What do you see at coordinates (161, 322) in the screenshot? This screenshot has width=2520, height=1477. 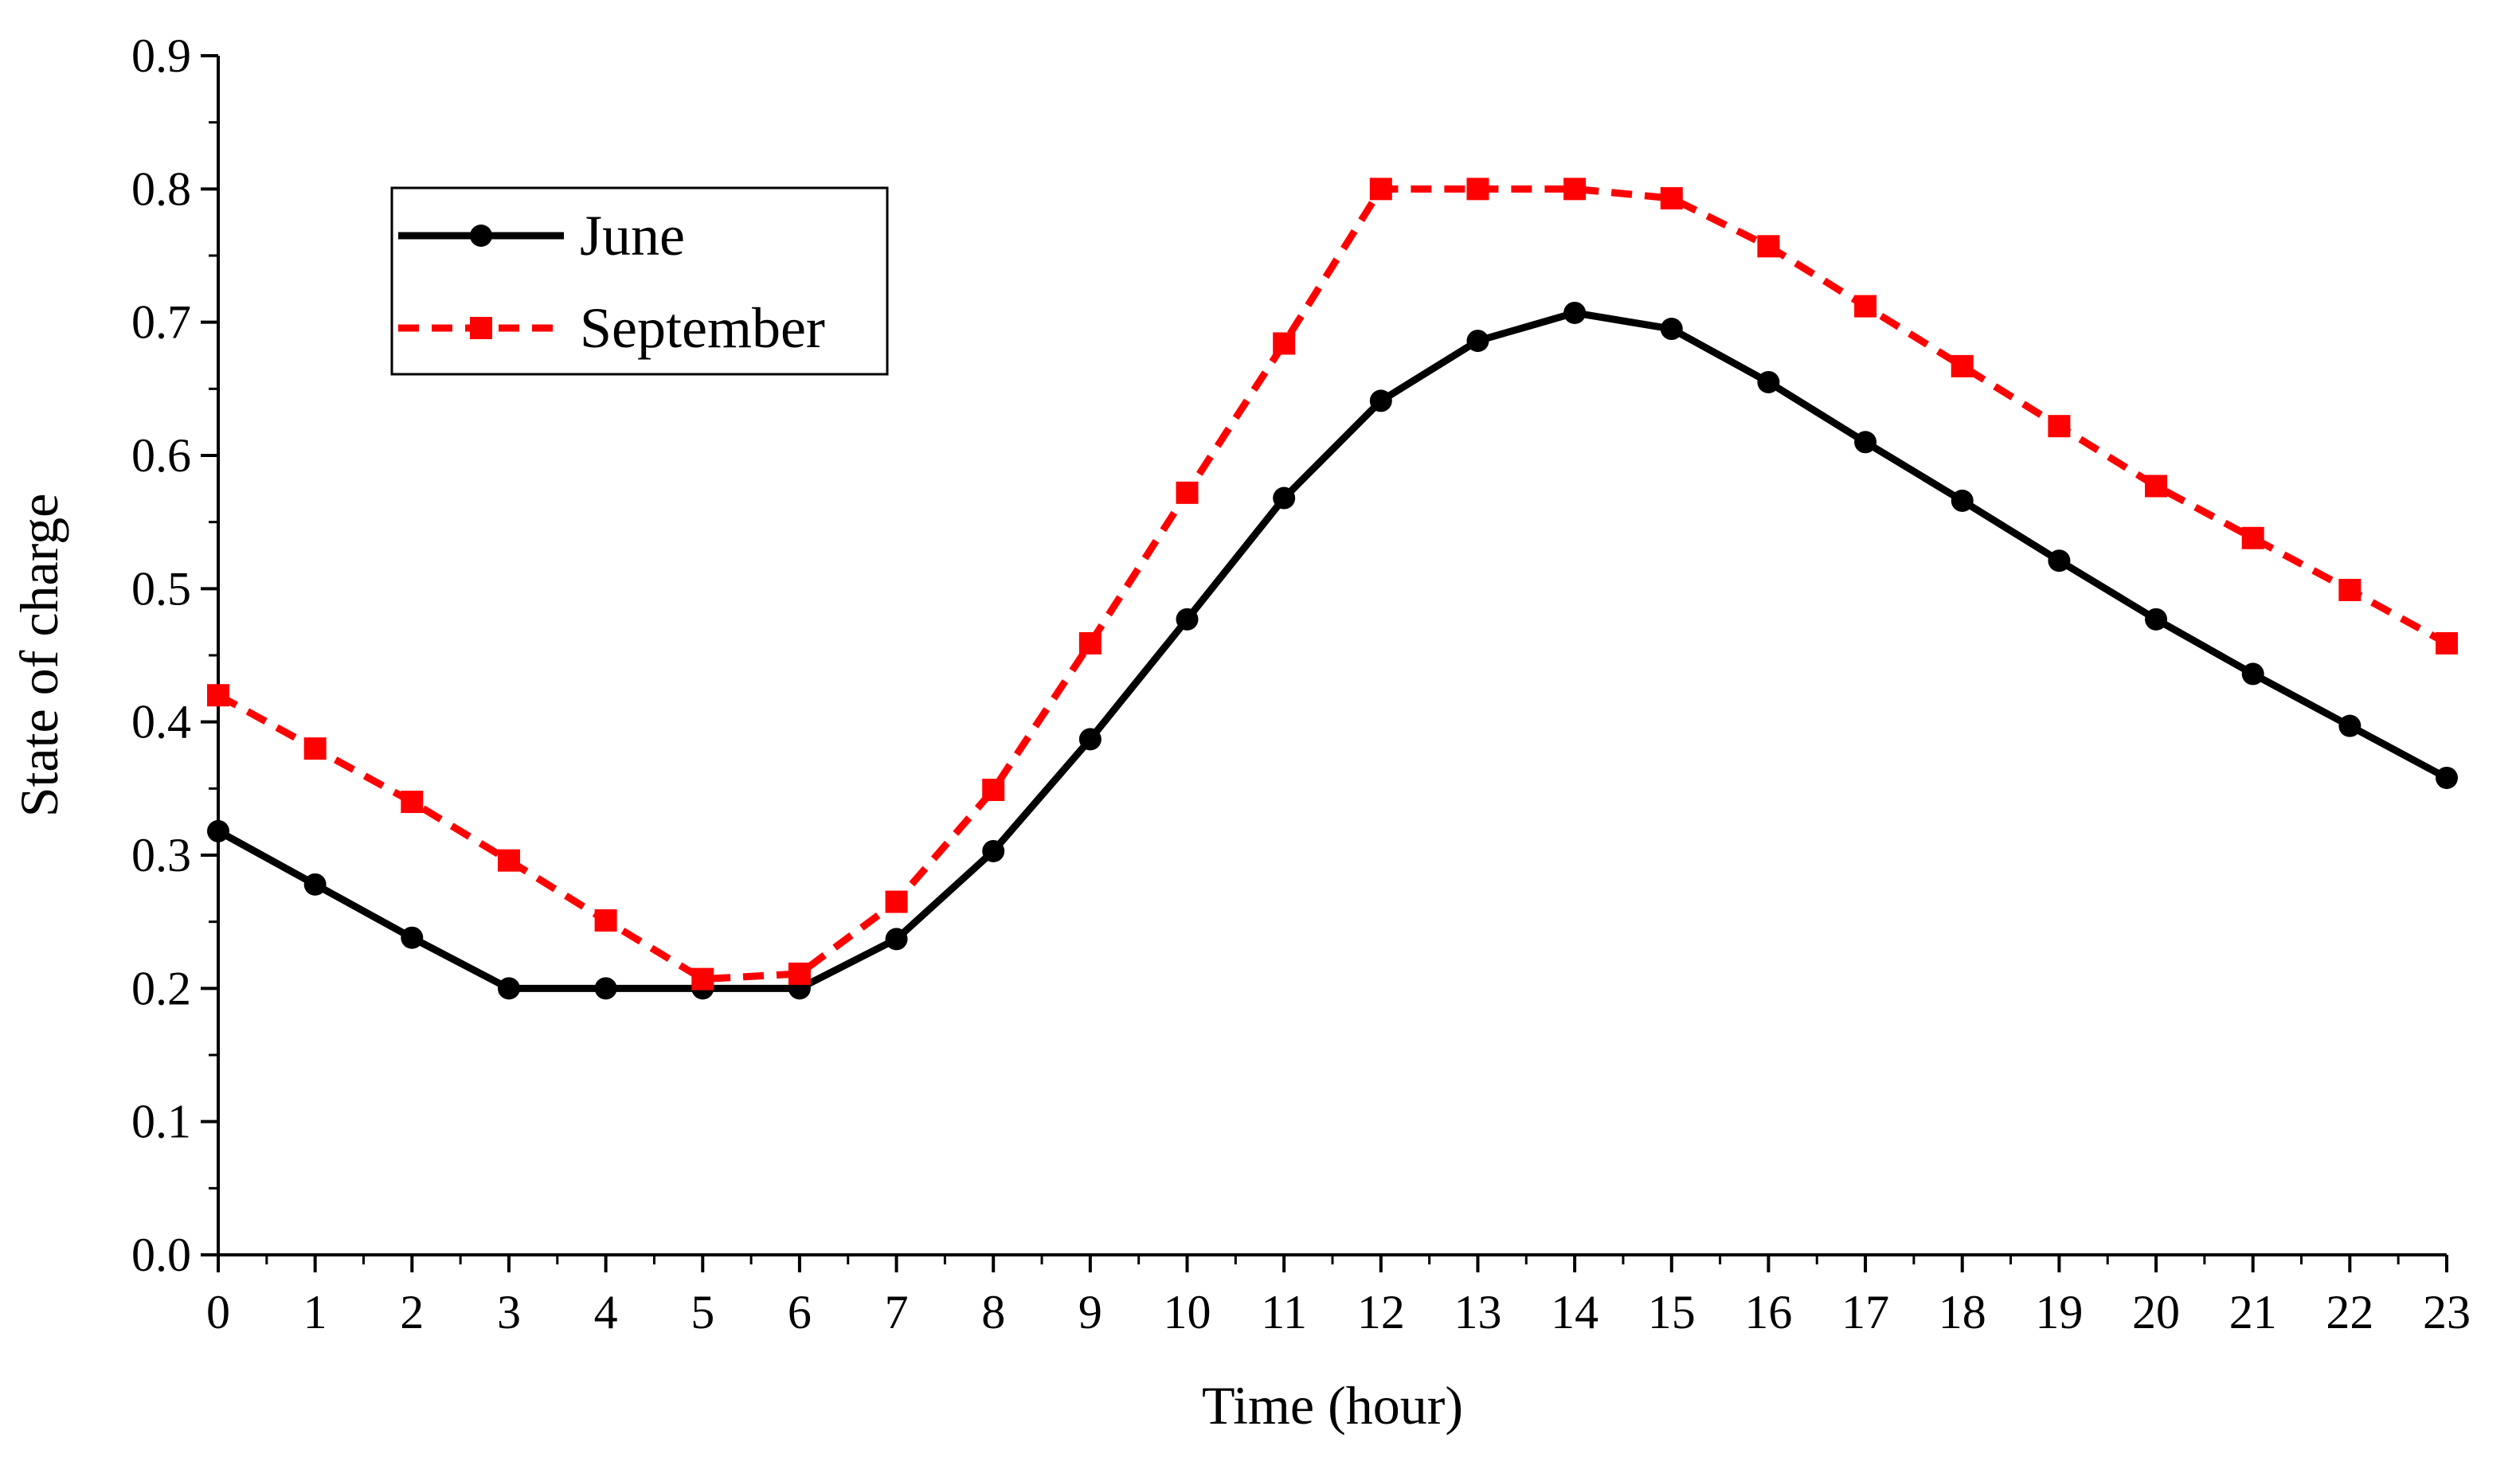 I see `y-tick-label: 0.7` at bounding box center [161, 322].